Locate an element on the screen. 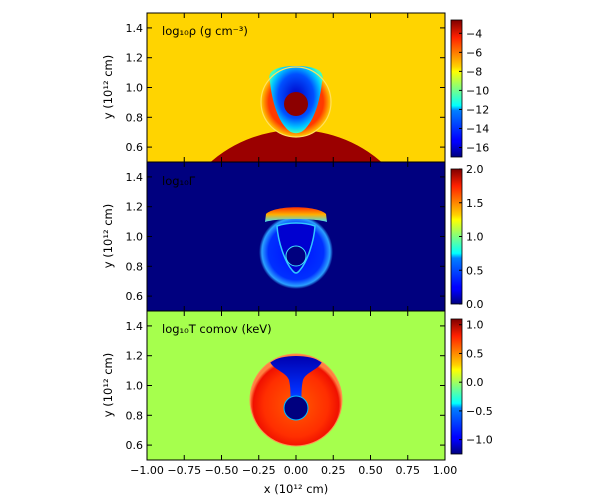 Image resolution: width=600 pixels, height=500 pixels. density-map is located at coordinates (296, 87).